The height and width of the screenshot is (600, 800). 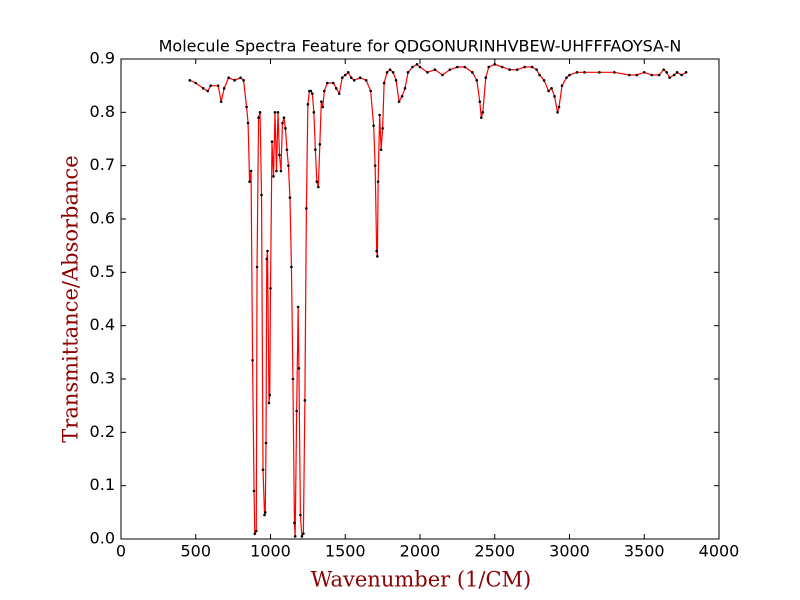 I want to click on y-tick-label: 0.9, so click(x=102, y=58).